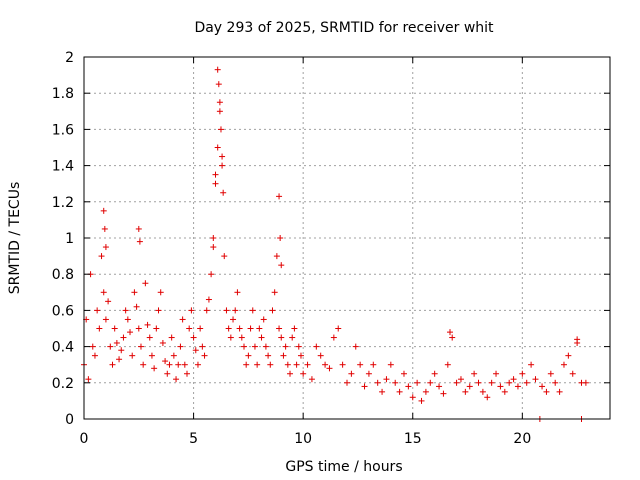  I want to click on y-tick-label: 1.4, so click(63, 167).